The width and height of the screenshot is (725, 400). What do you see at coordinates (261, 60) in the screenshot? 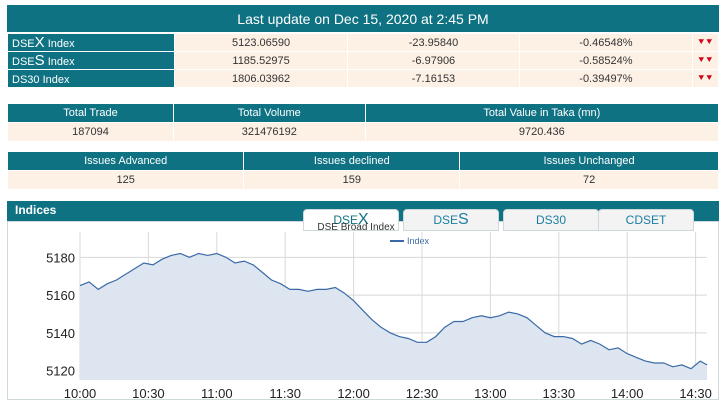
I see `index-value: 1185.52975` at bounding box center [261, 60].